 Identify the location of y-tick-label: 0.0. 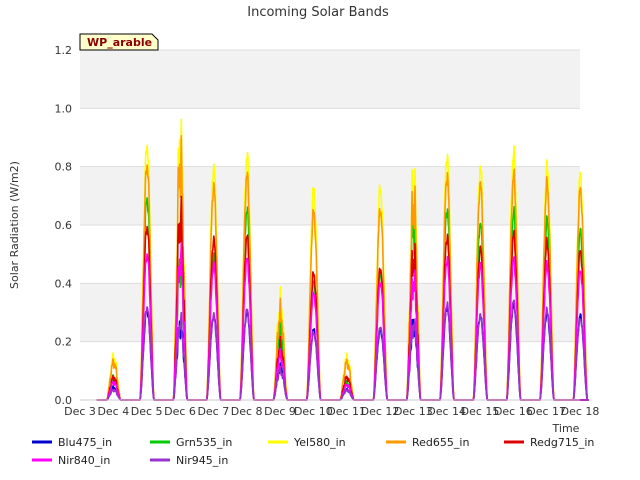
(64, 400).